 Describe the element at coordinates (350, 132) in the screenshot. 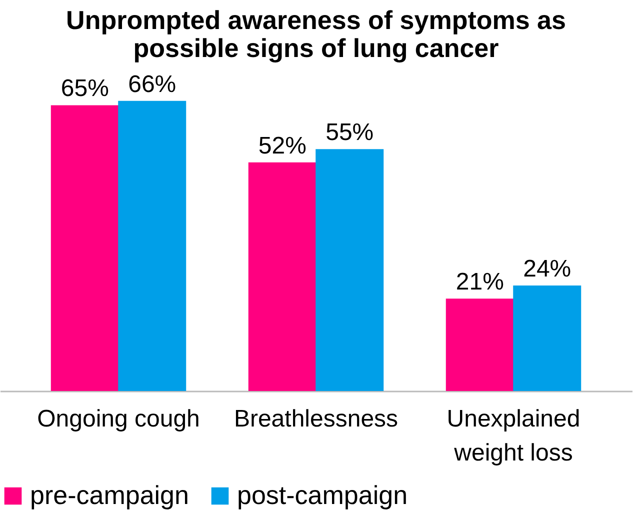

I see `data-label: 55%` at that location.